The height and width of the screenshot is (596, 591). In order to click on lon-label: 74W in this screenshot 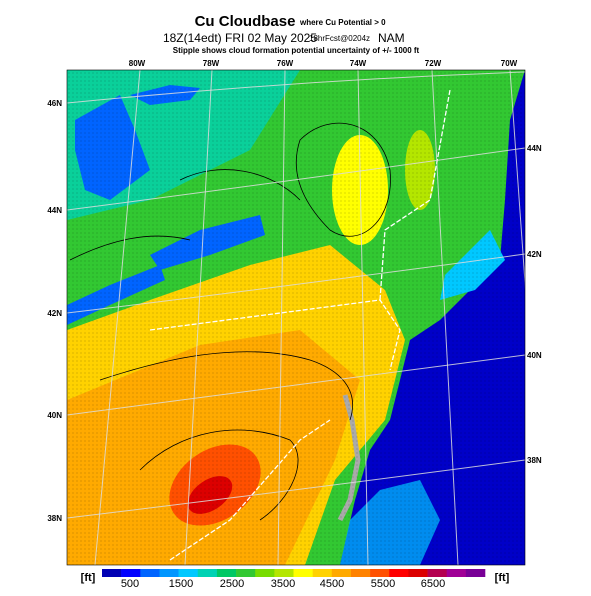, I will do `click(358, 63)`.